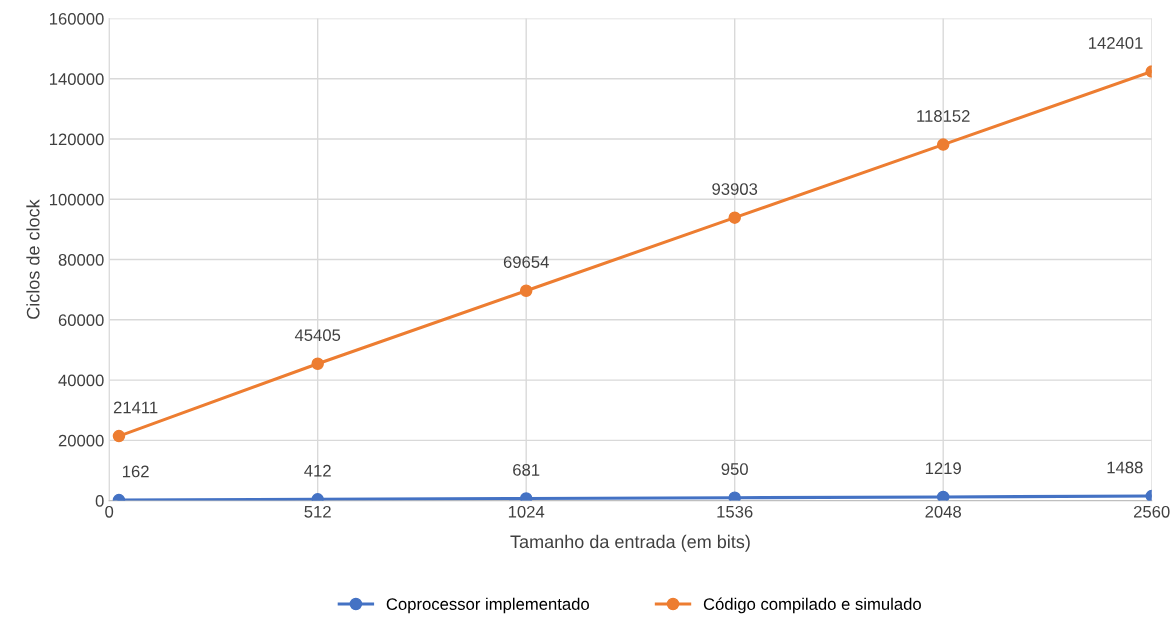  What do you see at coordinates (76, 199) in the screenshot?
I see `y-tick-label: 100000` at bounding box center [76, 199].